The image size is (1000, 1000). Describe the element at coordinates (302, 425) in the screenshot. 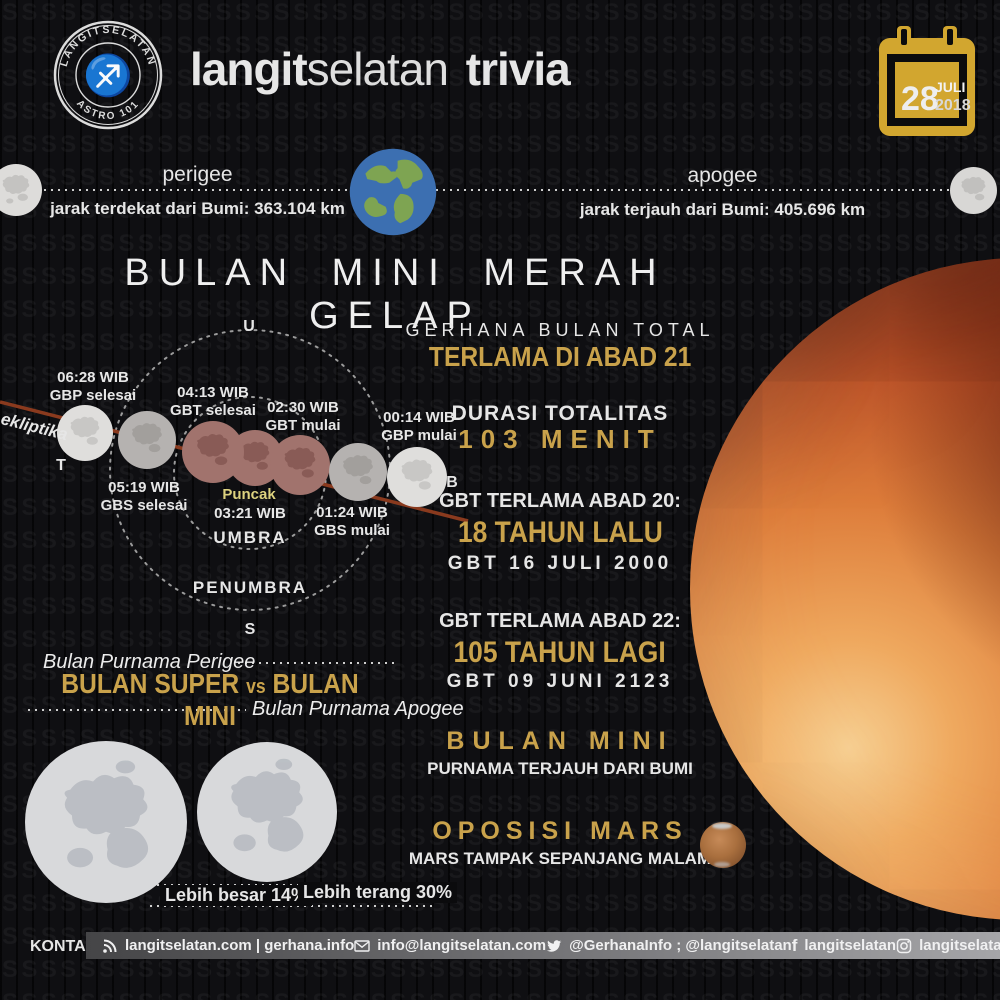

I see `event-phase: GBT mulai` at that location.